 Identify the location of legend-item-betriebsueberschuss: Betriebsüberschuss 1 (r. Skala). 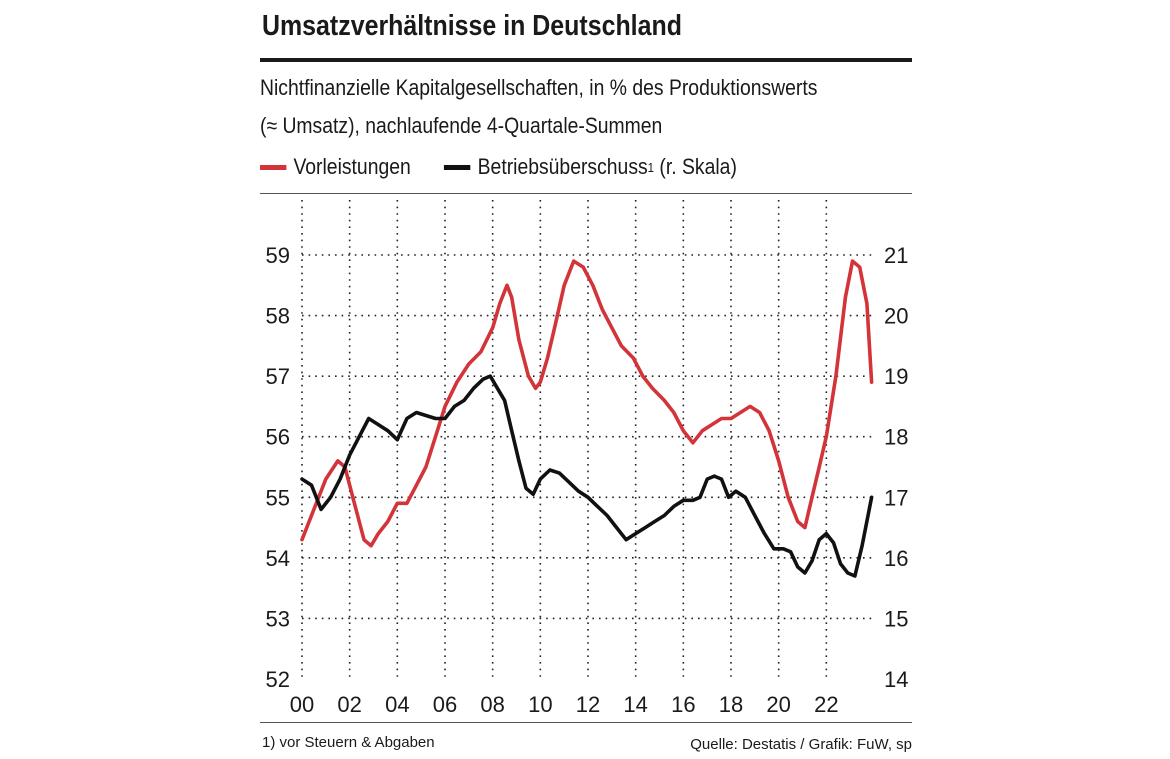
(590, 167).